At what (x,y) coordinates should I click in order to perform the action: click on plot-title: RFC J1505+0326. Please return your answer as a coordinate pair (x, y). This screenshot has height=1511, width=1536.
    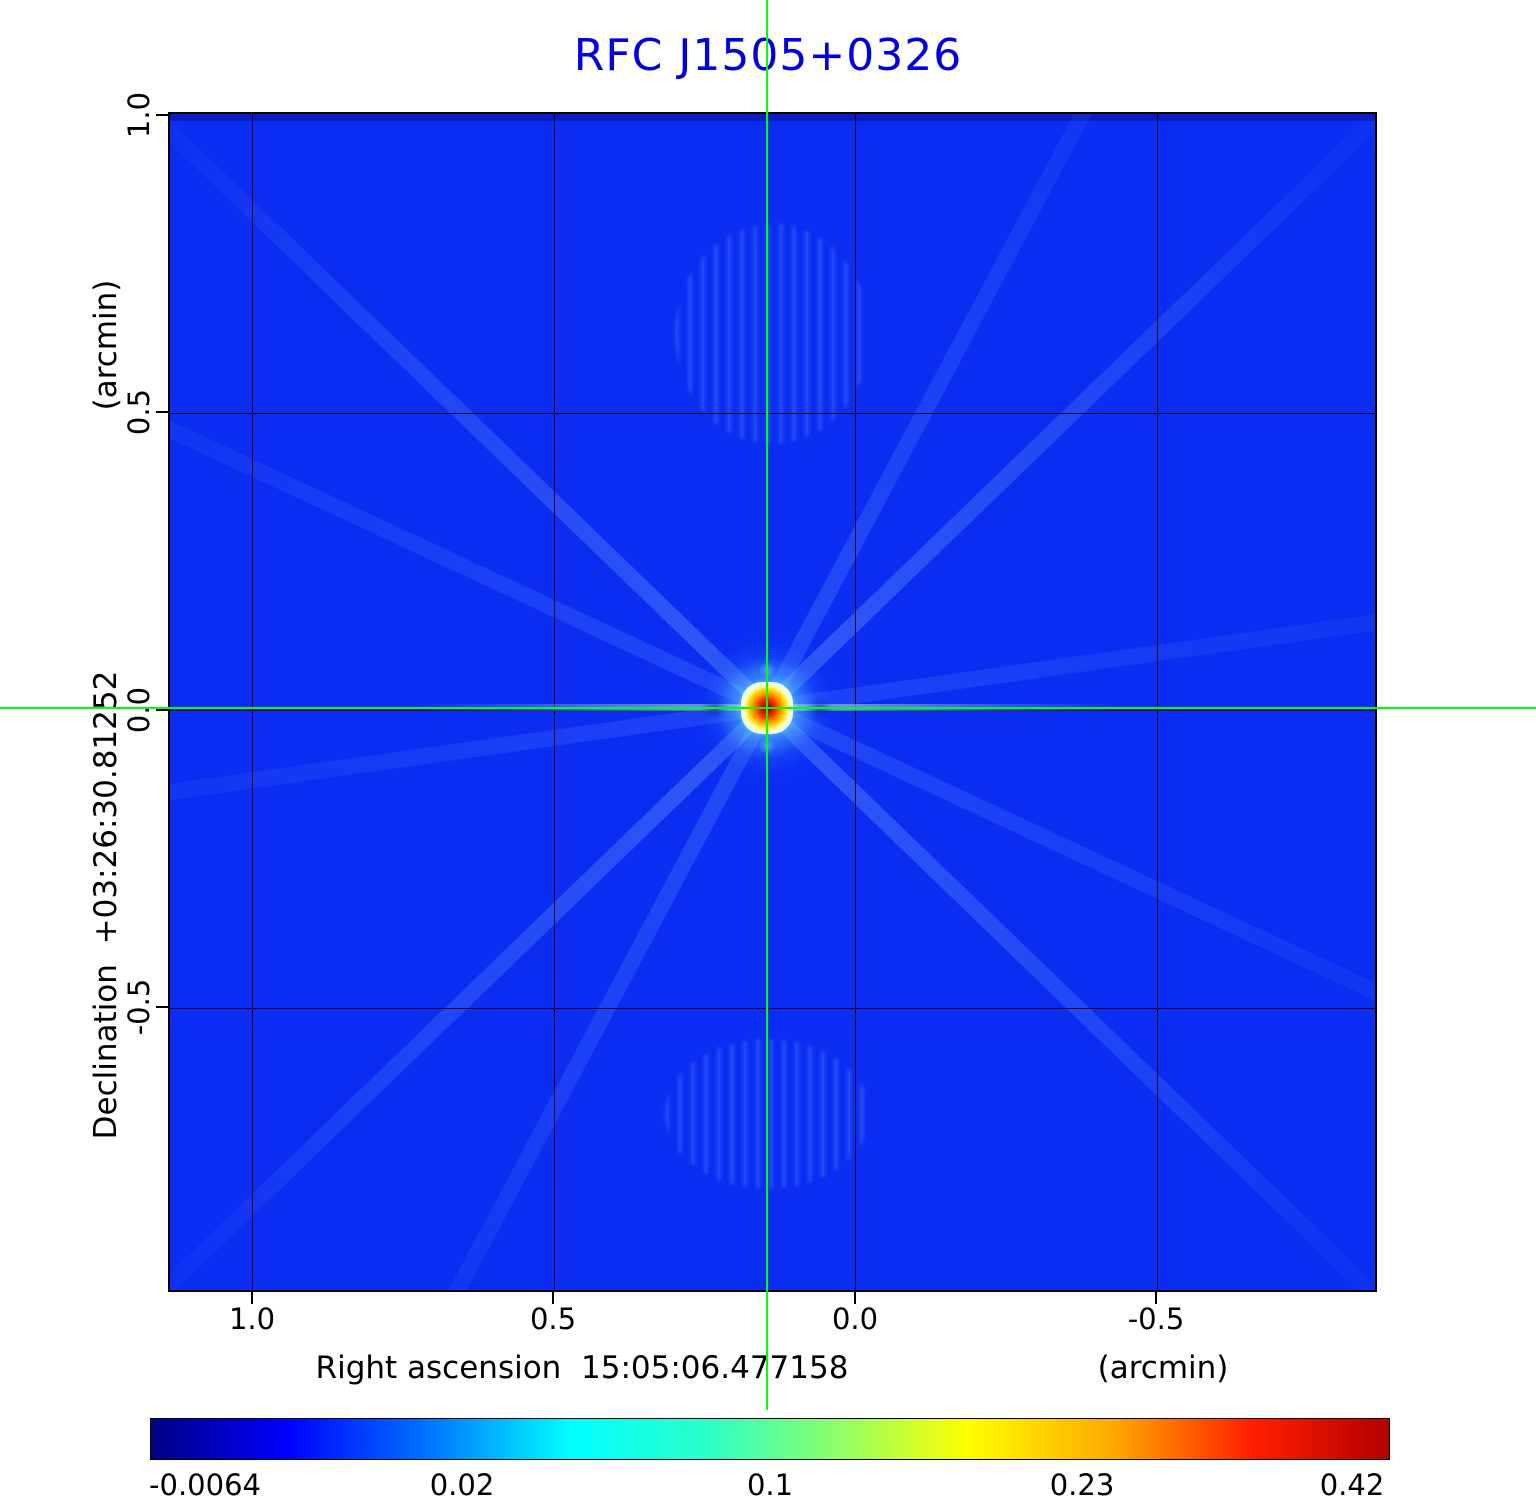
    Looking at the image, I should click on (768, 55).